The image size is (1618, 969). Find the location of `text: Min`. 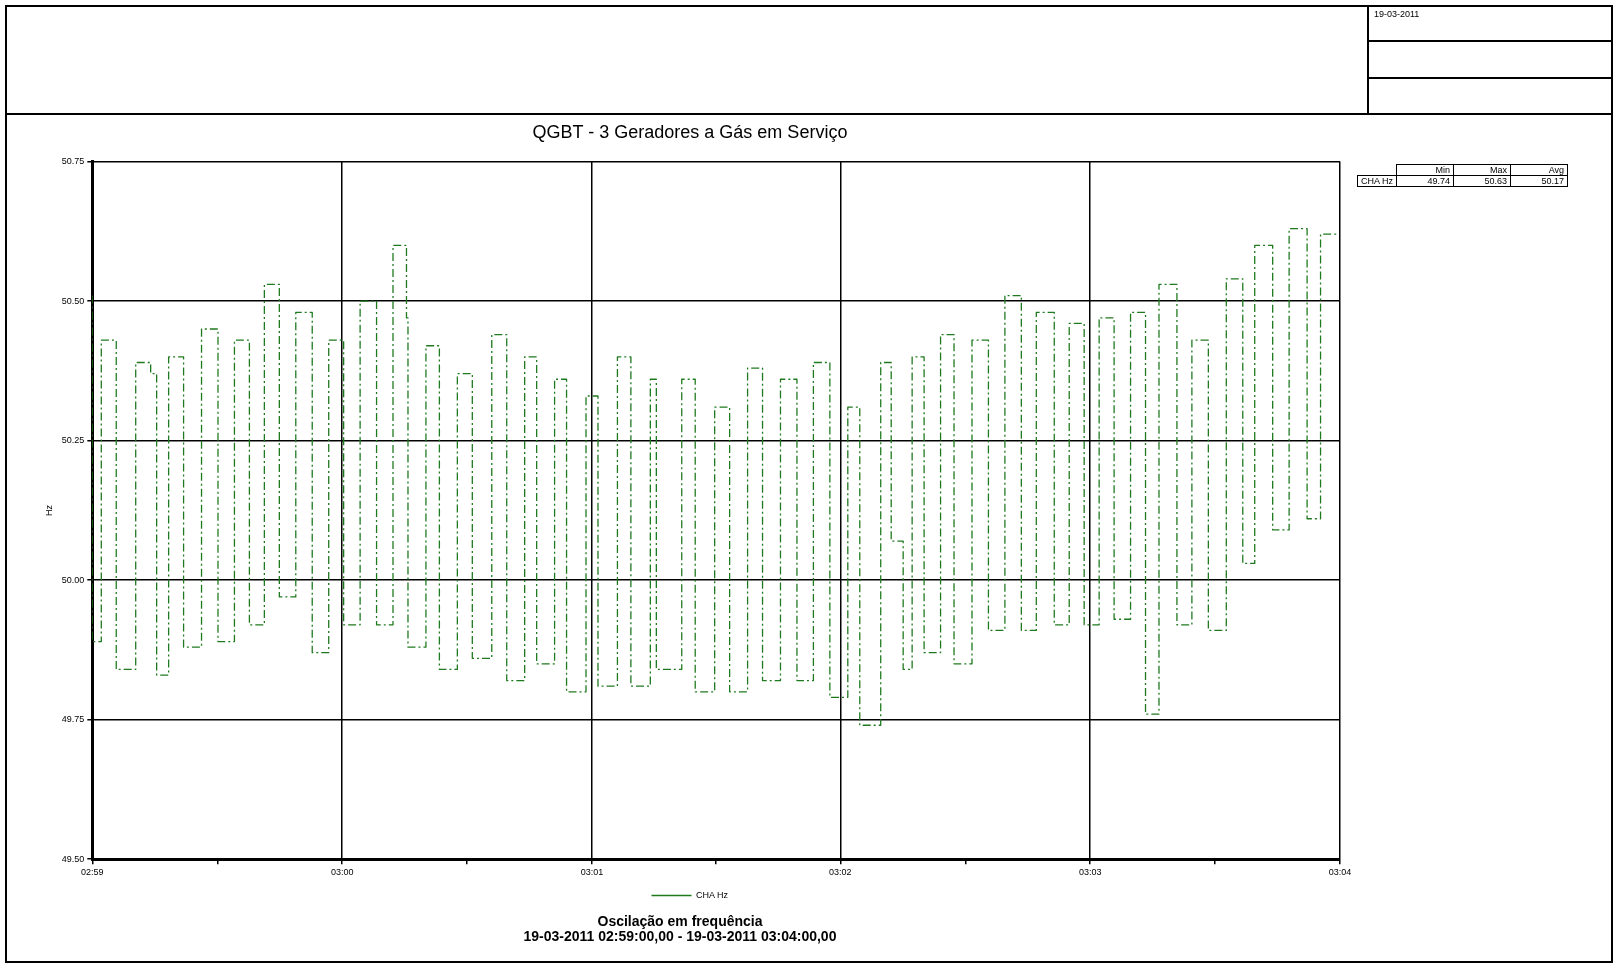

text: Min is located at coordinates (1425, 170).